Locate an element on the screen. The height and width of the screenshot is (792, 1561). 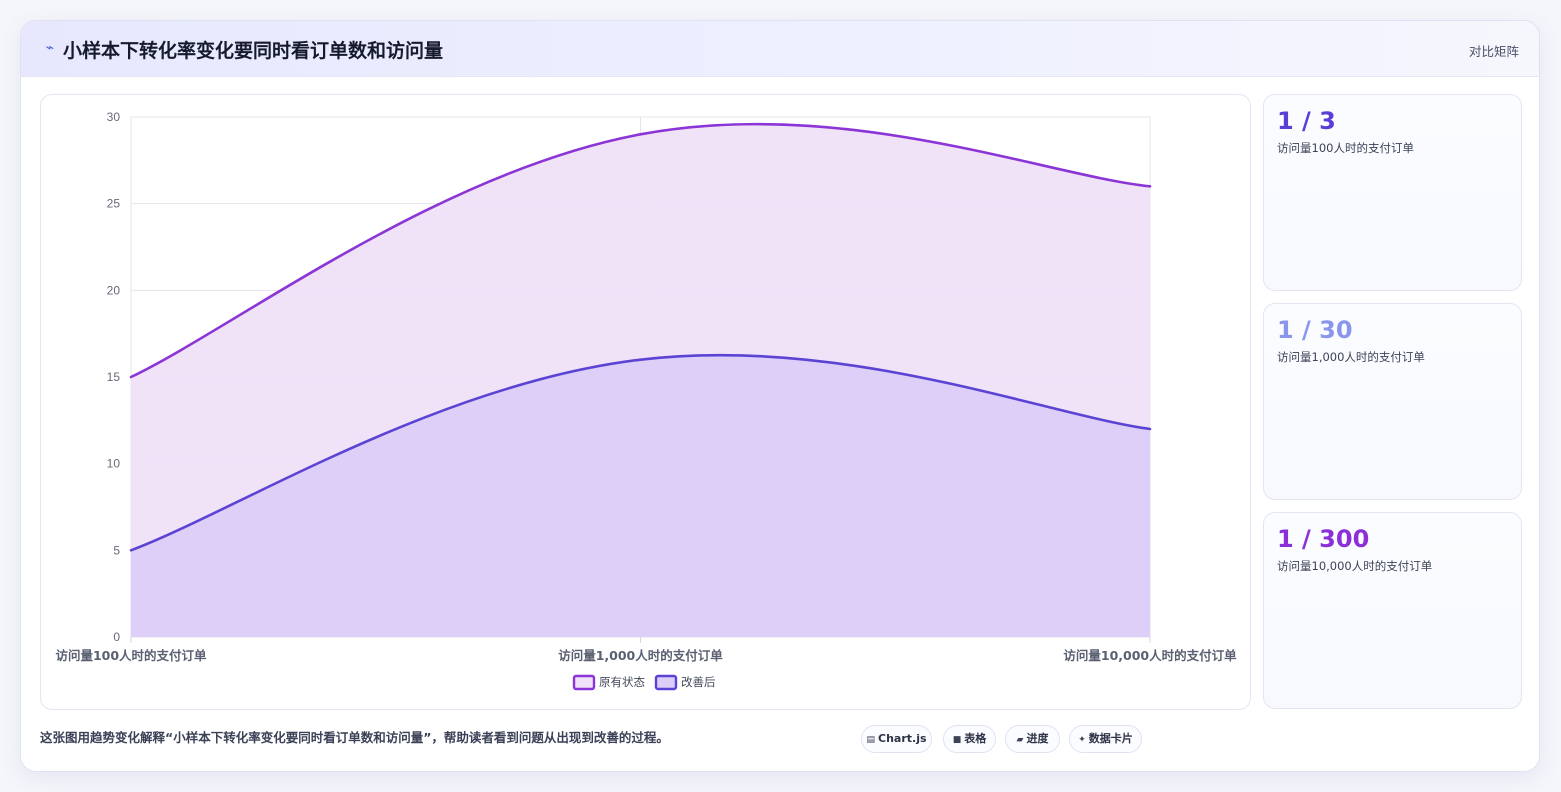
chip-data-cards: ✦ 数据卡片 is located at coordinates (1105, 739).